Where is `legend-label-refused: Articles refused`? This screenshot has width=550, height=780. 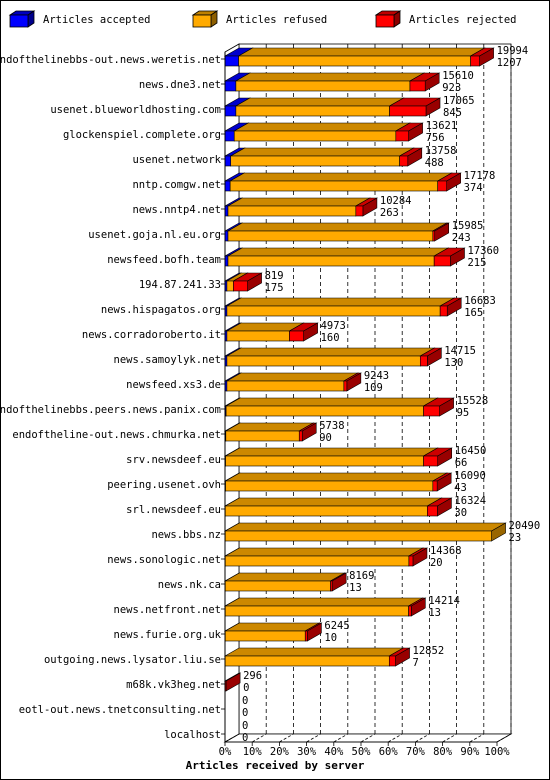 legend-label-refused: Articles refused is located at coordinates (276, 20).